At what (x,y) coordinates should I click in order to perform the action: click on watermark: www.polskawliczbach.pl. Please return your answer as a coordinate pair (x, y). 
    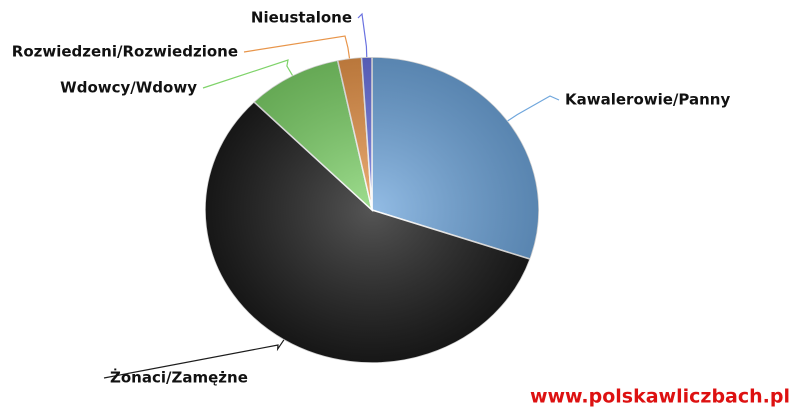
    Looking at the image, I should click on (660, 397).